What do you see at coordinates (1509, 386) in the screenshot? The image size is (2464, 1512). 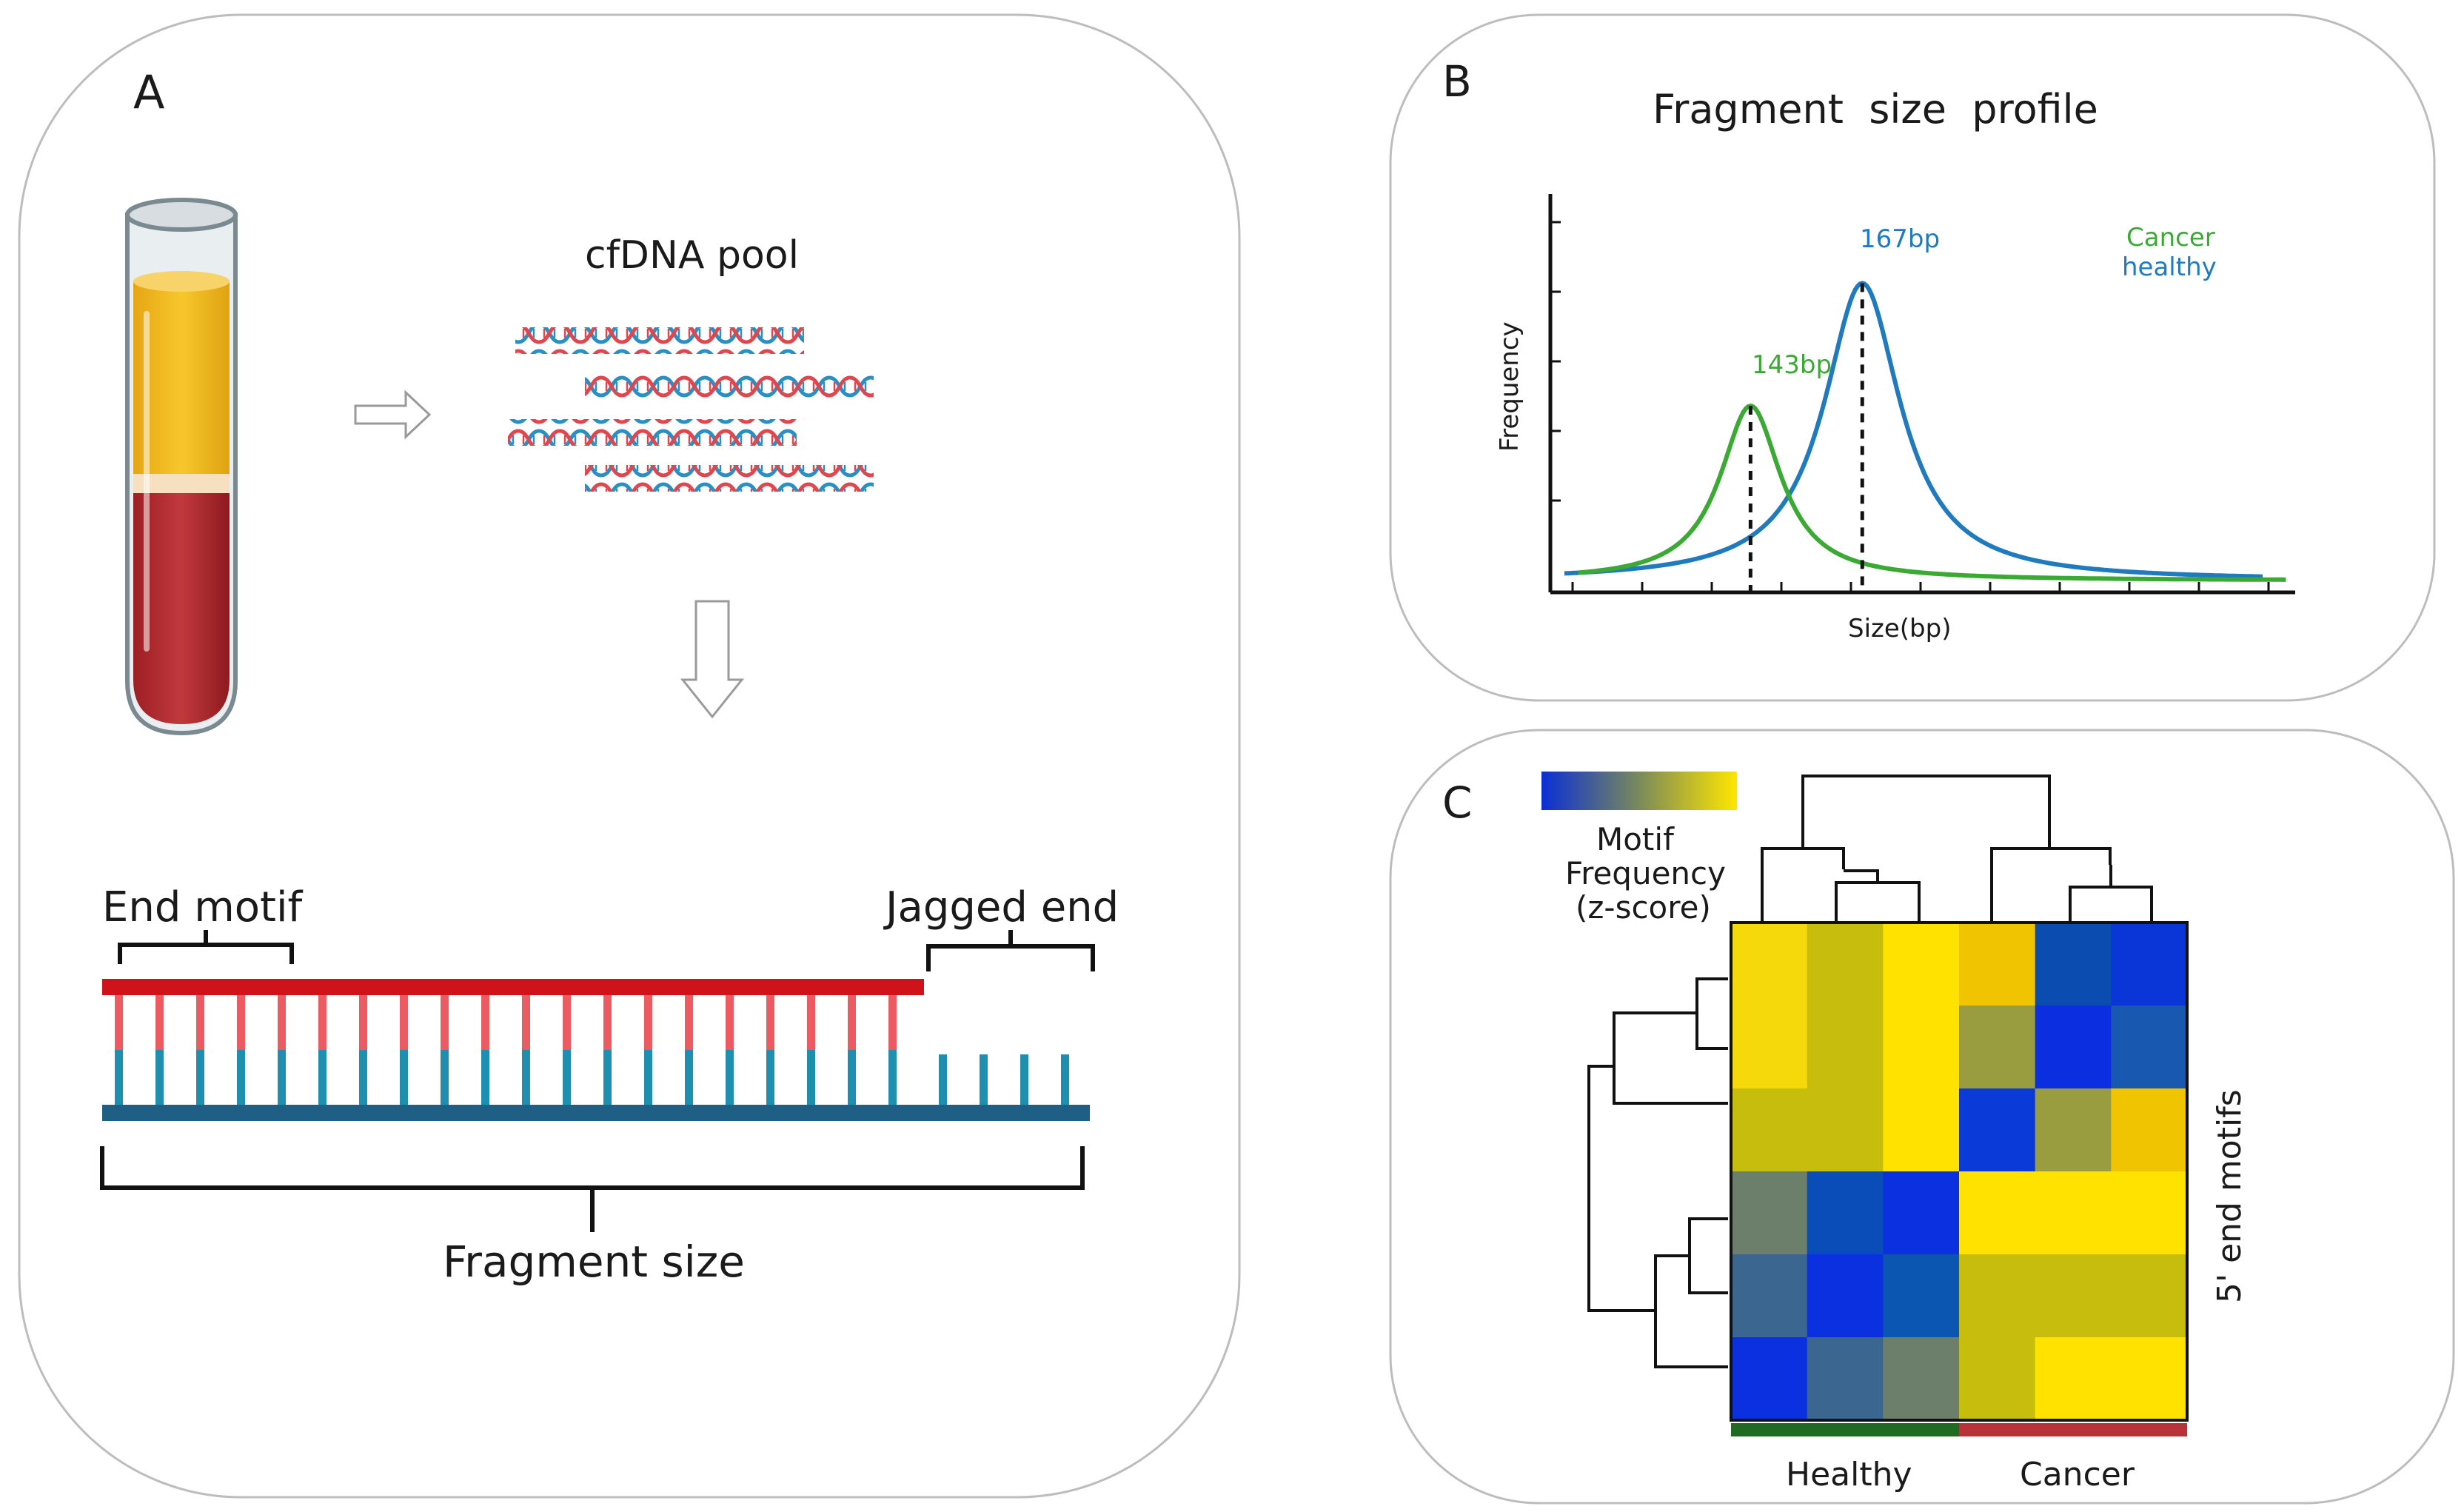 I see `y-axis-label: Frequency` at bounding box center [1509, 386].